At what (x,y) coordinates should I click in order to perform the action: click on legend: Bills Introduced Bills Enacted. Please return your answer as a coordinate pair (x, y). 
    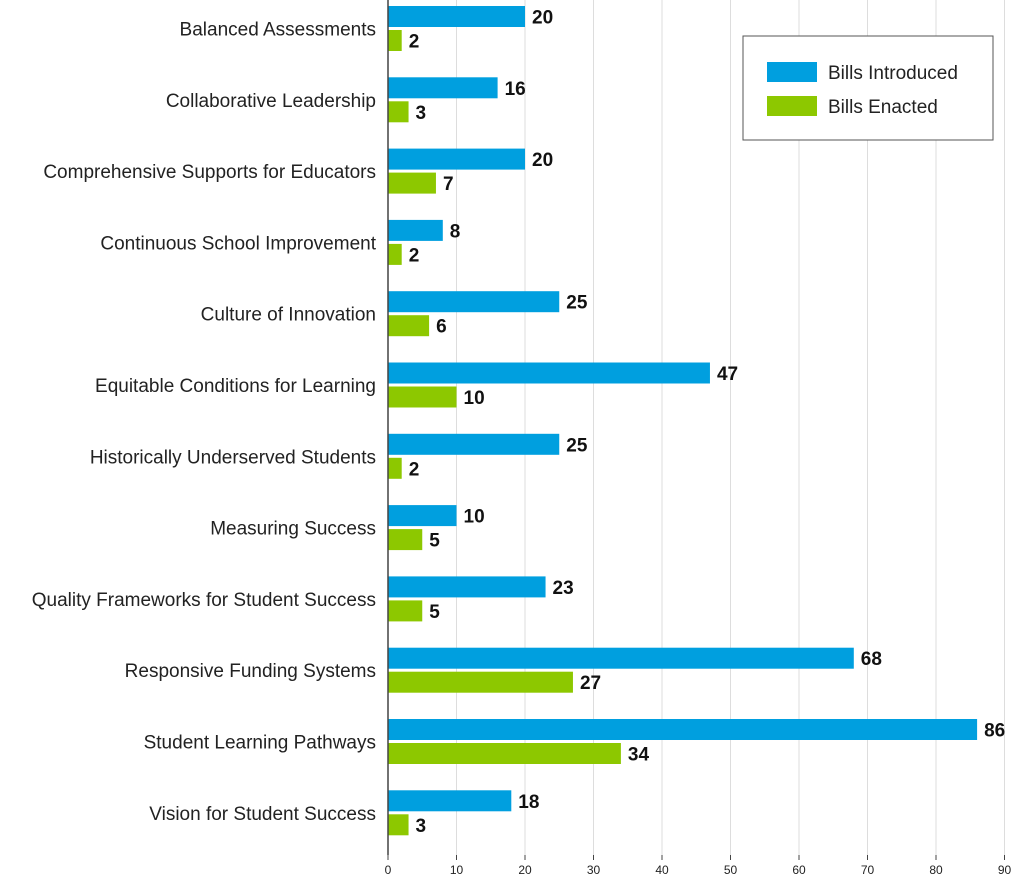
    Looking at the image, I should click on (868, 88).